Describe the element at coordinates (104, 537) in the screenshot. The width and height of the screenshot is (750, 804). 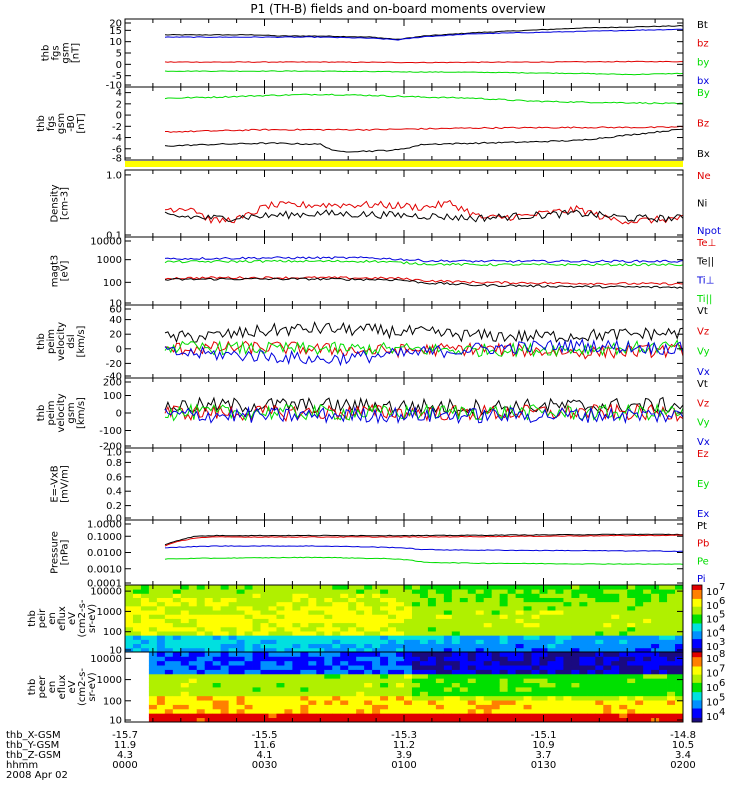
I see `y-tick-label: 0.1000` at that location.